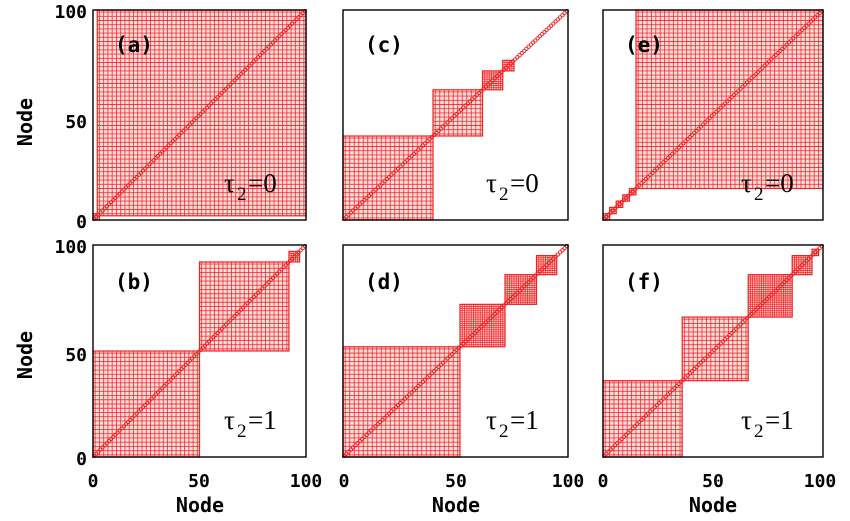 The image size is (850, 521). I want to click on panel-label: (d), so click(384, 282).